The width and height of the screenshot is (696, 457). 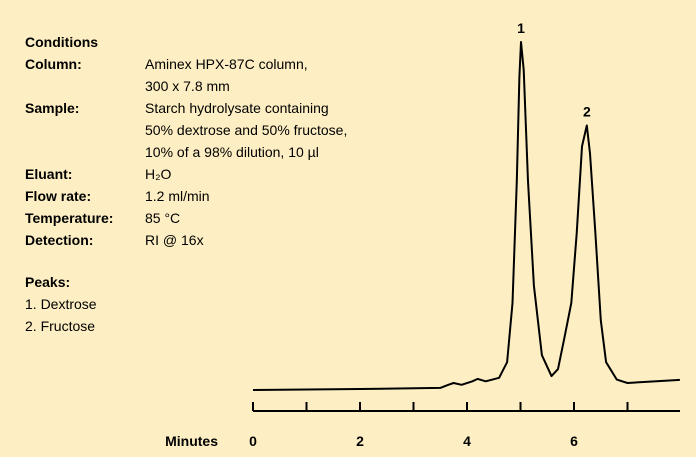 I want to click on peak-item: 2. Fructose, so click(x=60, y=326).